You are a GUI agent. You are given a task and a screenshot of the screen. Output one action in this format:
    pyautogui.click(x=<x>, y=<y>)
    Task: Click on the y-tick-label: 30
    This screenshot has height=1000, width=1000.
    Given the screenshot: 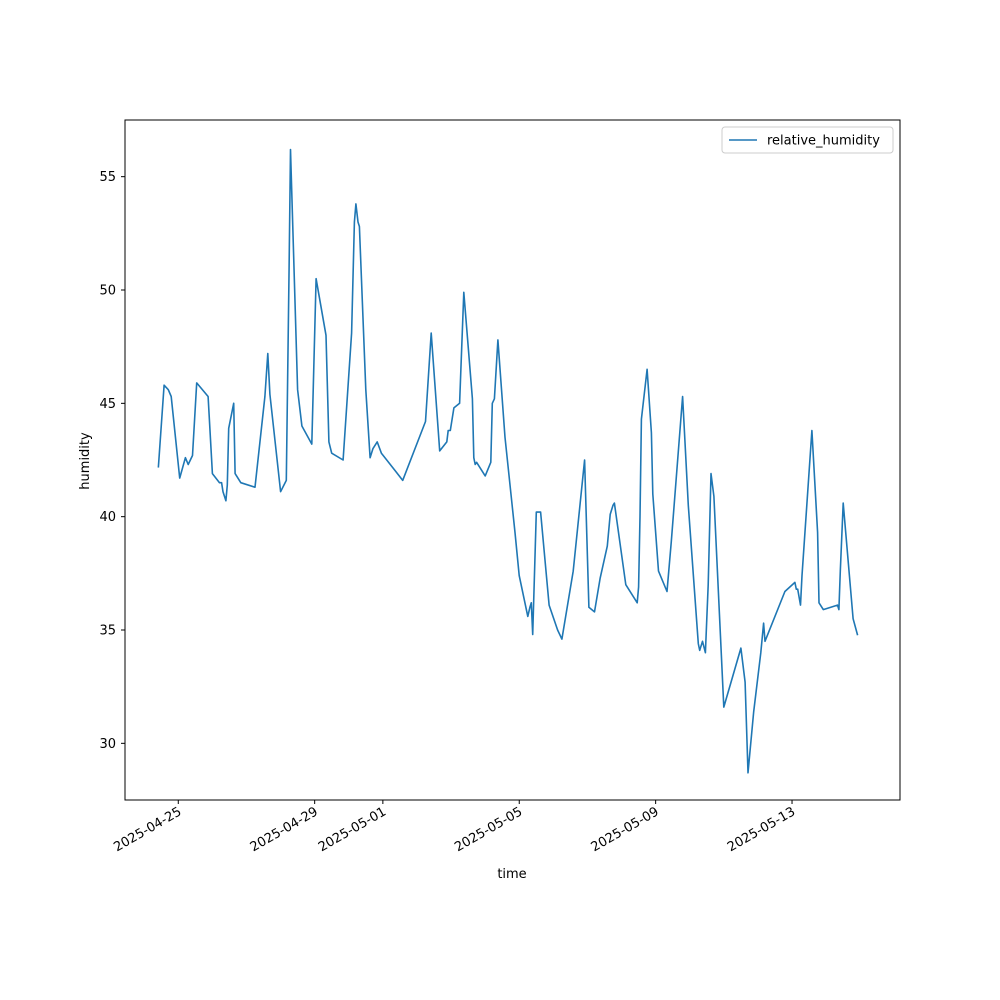 What is the action you would take?
    pyautogui.click(x=107, y=744)
    